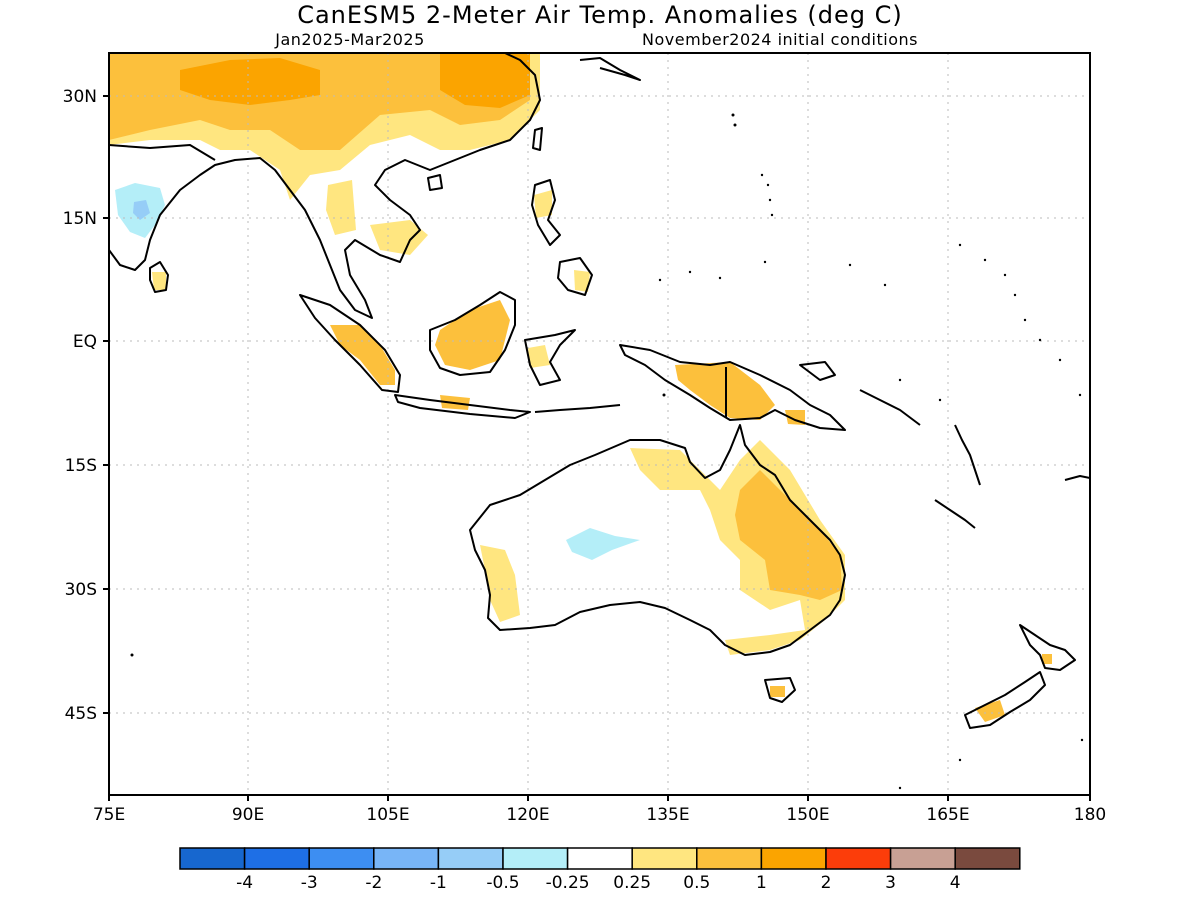 This screenshot has width=1200, height=900. I want to click on colorbar-label: 3, so click(890, 883).